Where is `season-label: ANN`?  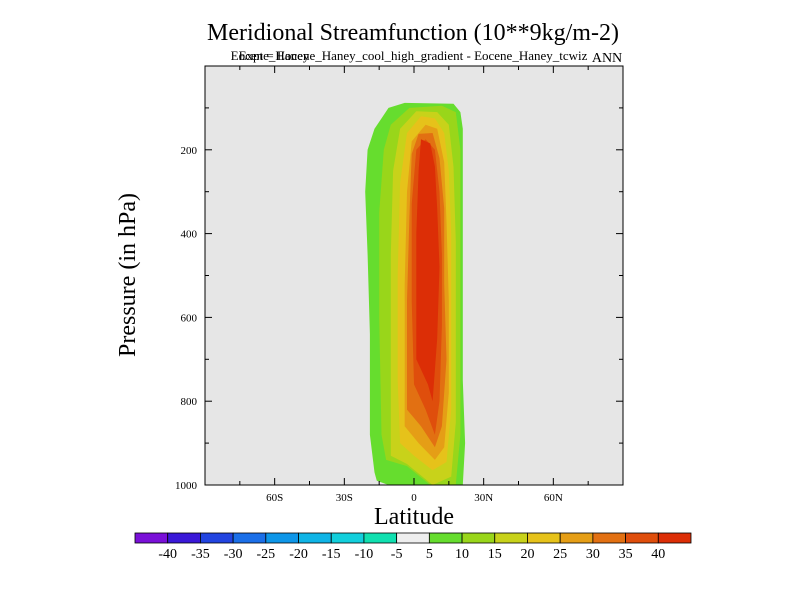
season-label: ANN is located at coordinates (607, 58).